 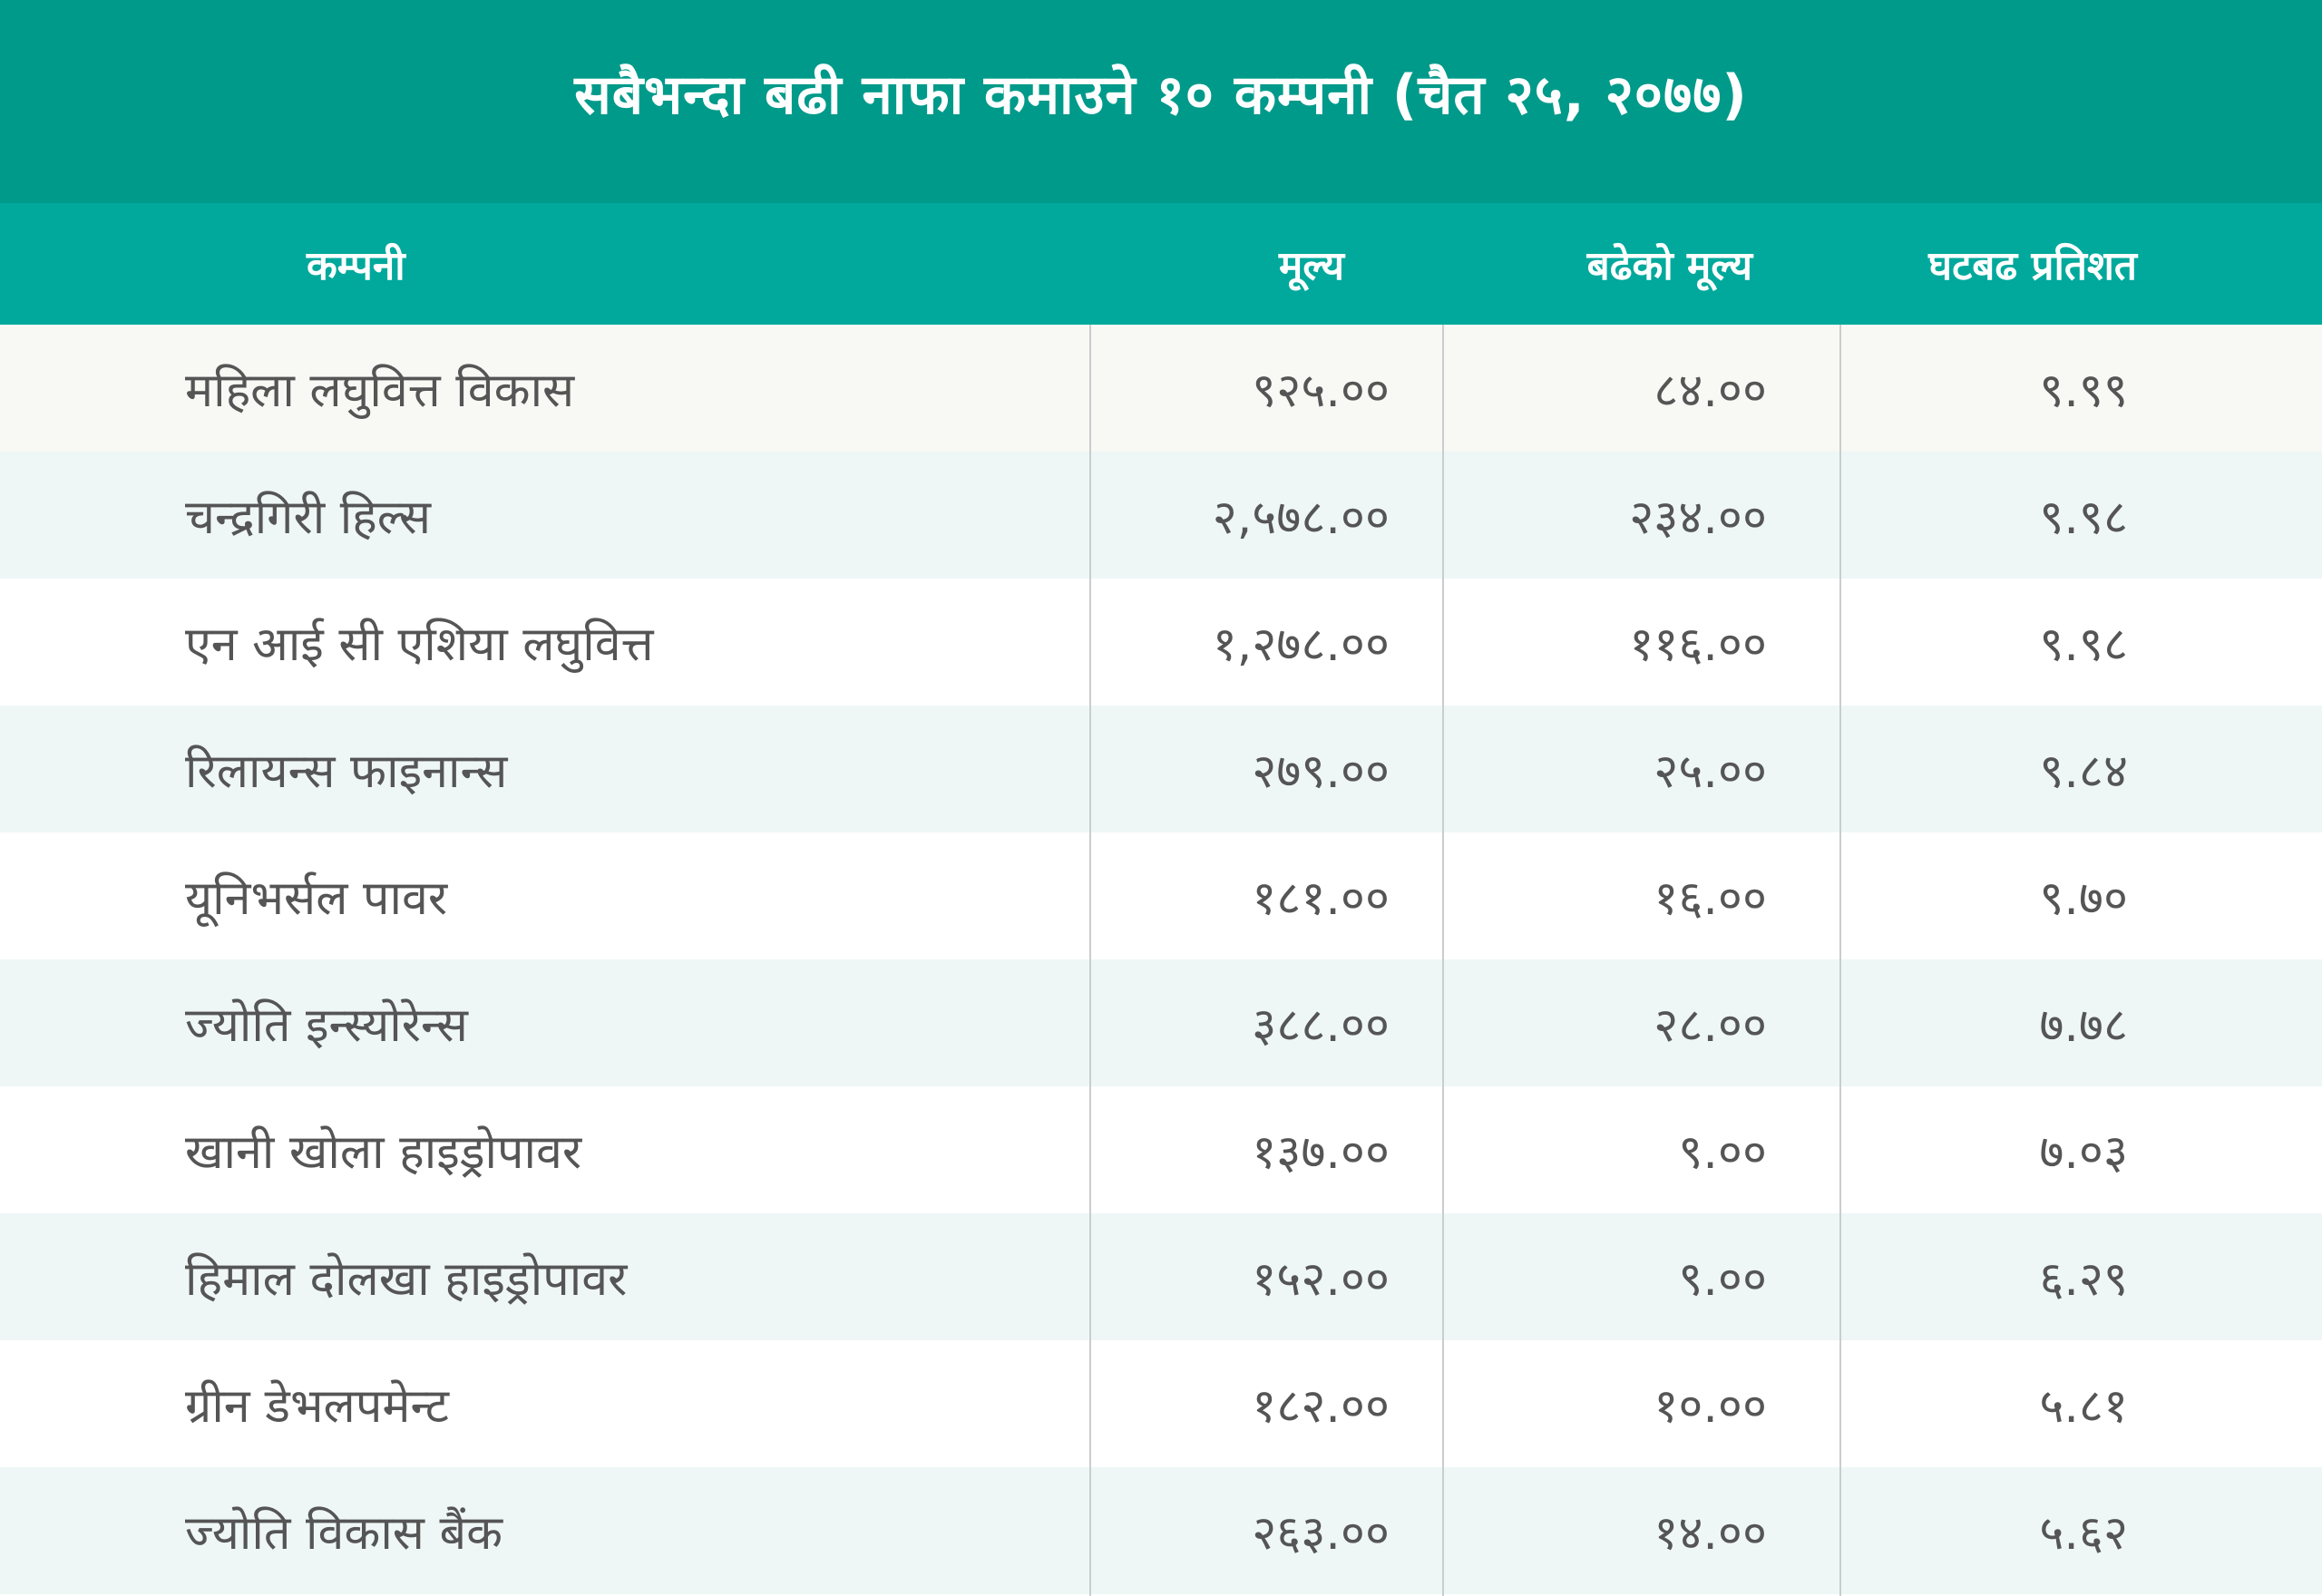 I want to click on increase-cell: २८.००, so click(x=1710, y=1025).